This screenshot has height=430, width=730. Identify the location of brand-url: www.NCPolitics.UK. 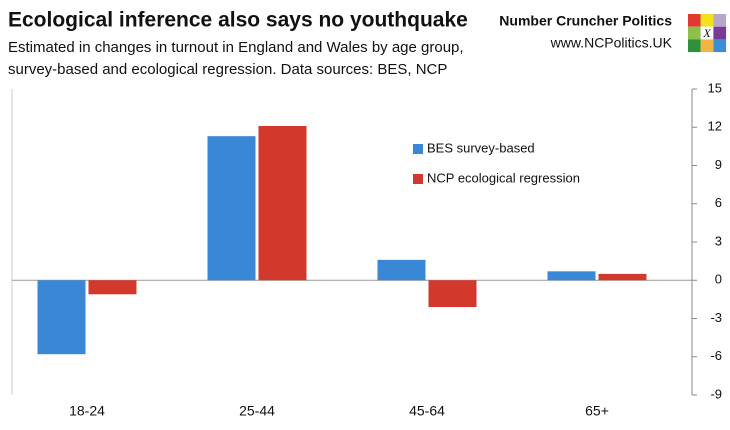
(611, 43).